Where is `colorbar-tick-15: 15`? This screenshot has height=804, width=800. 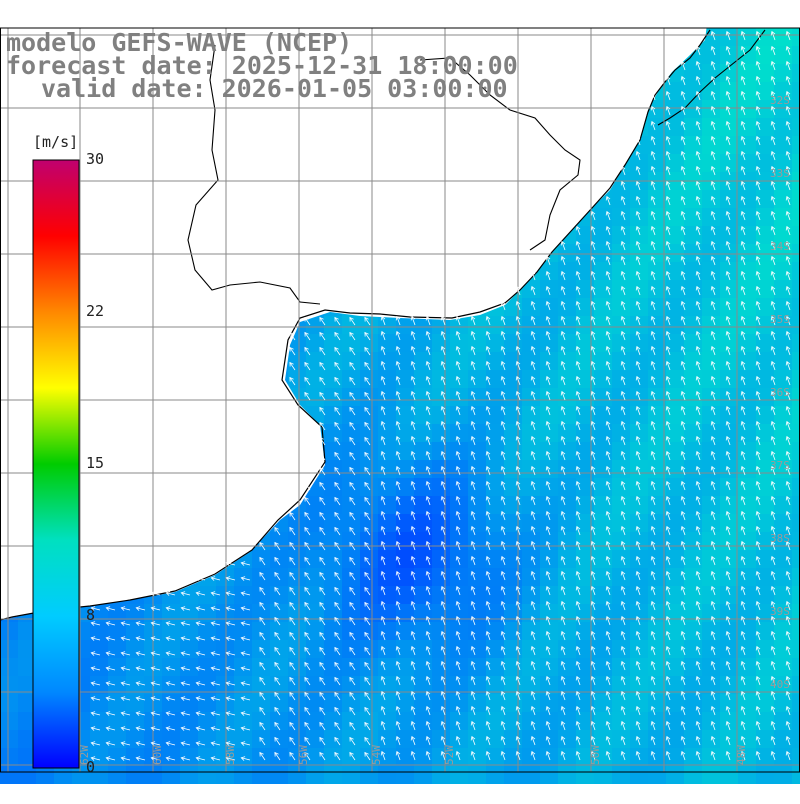 colorbar-tick-15: 15 is located at coordinates (95, 463).